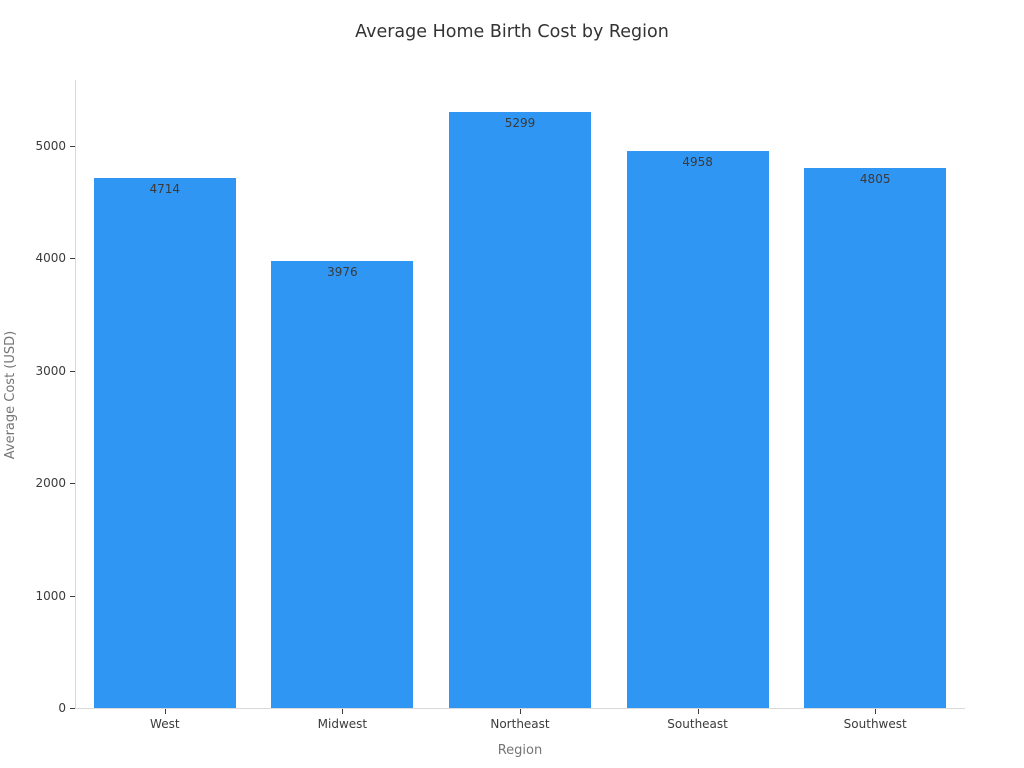 The width and height of the screenshot is (1024, 768). Describe the element at coordinates (50, 595) in the screenshot. I see `y-tick-label: 1000` at that location.